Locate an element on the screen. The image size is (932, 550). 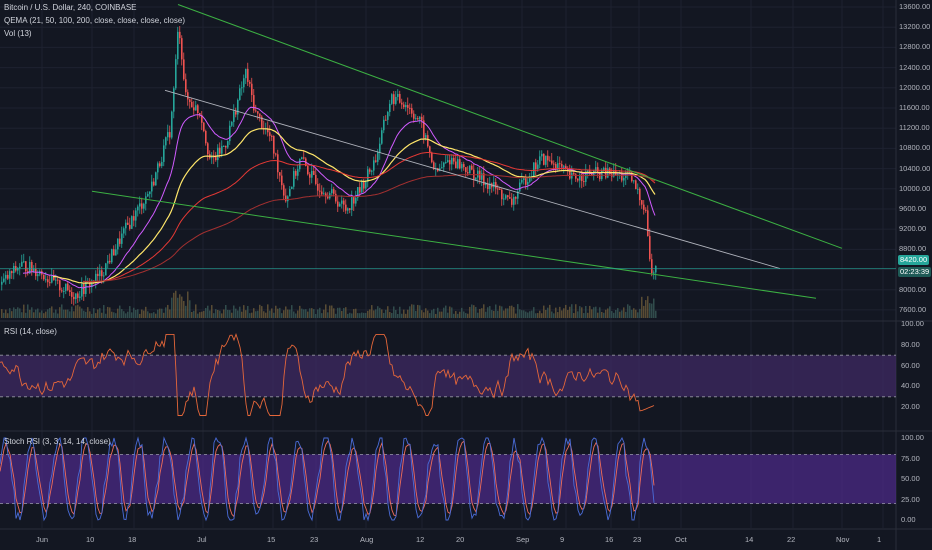
rsi-legend: RSI (14, close) is located at coordinates (30, 331).